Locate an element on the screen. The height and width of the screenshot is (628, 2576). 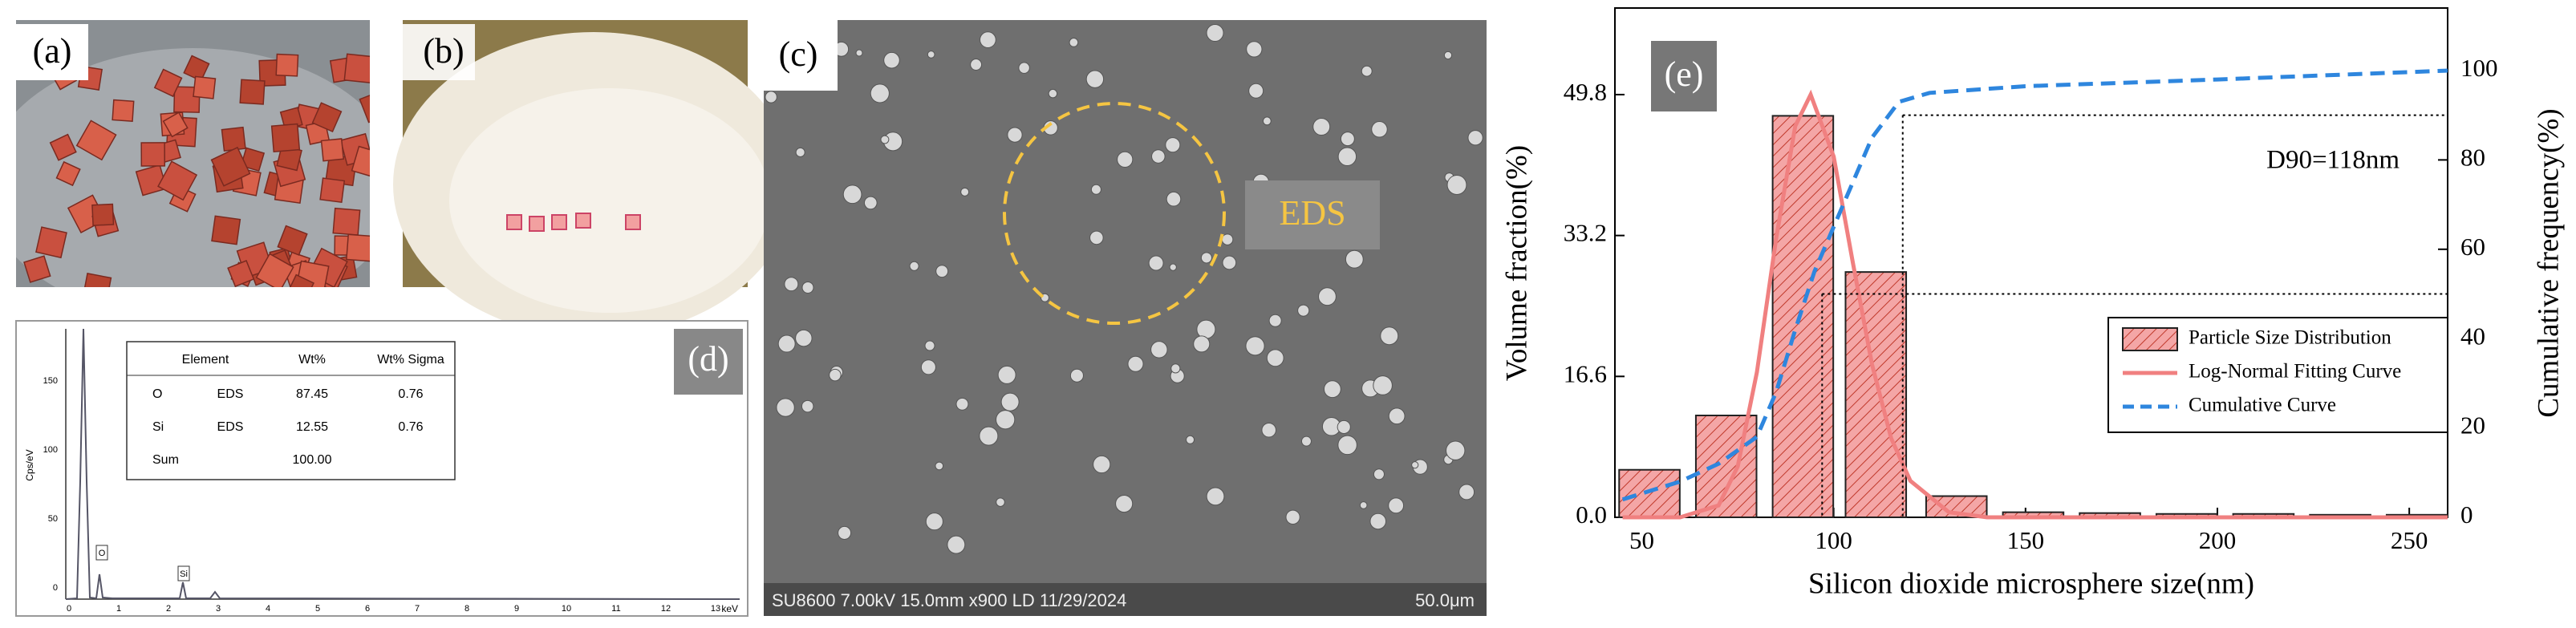
peak-label: O is located at coordinates (102, 553).